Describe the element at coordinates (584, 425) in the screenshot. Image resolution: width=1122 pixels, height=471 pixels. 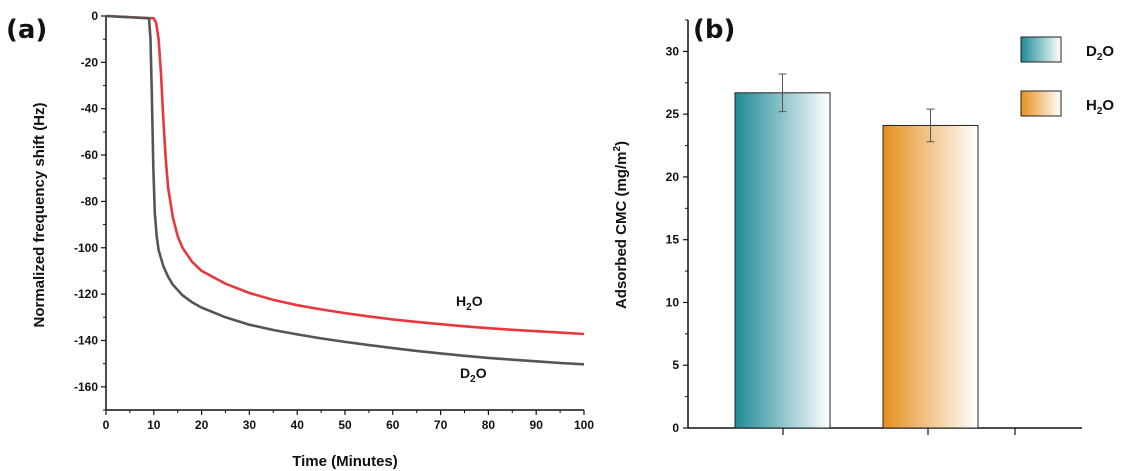
I see `panel-a-x-tick-label: 100` at that location.